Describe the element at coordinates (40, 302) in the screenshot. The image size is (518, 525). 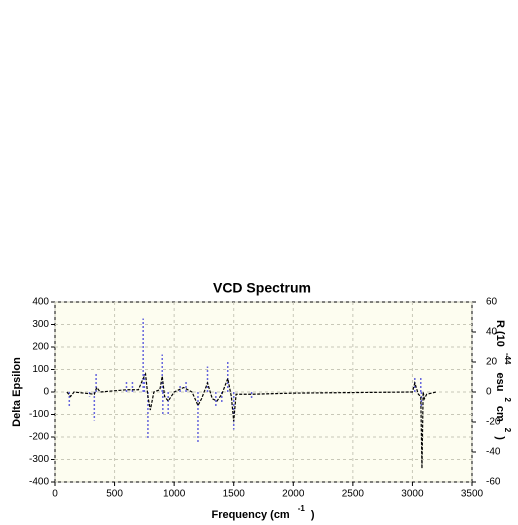
I see `y-tick-label: 400` at that location.